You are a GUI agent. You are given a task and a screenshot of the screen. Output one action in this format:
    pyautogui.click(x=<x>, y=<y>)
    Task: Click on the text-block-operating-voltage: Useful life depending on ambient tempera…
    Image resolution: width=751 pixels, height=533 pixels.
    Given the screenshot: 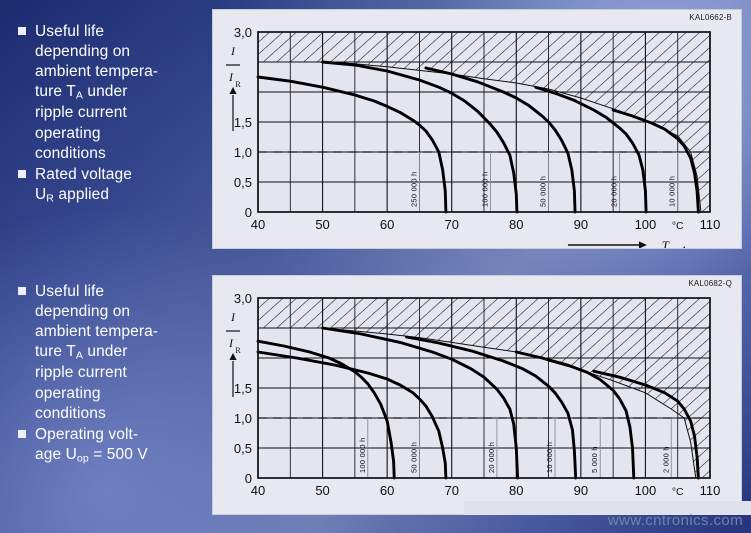 What is the action you would take?
    pyautogui.click(x=113, y=374)
    